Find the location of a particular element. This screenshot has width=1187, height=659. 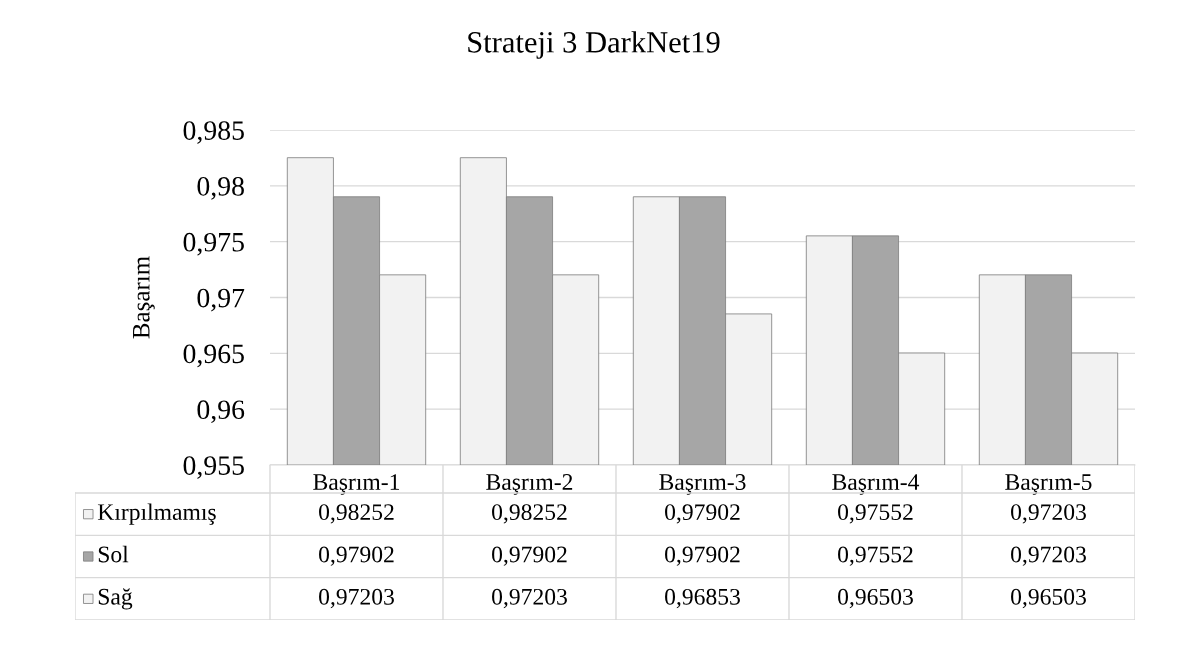

y-tick-label: 0,97 is located at coordinates (221, 300).